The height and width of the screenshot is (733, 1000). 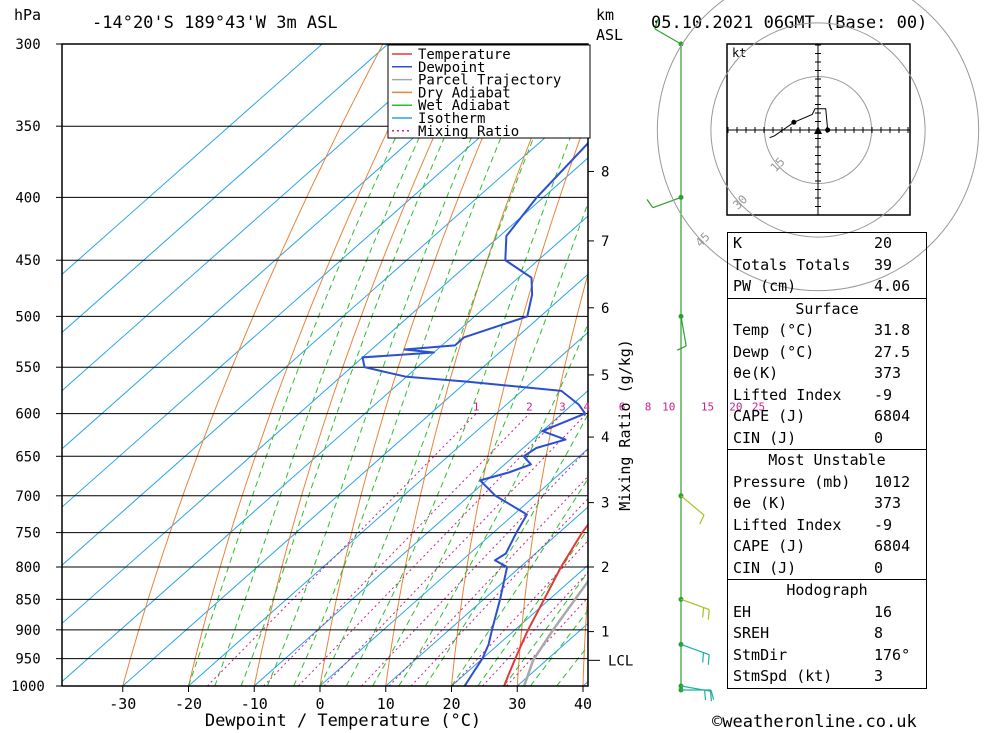 I want to click on index-label: EH, so click(x=742, y=611).